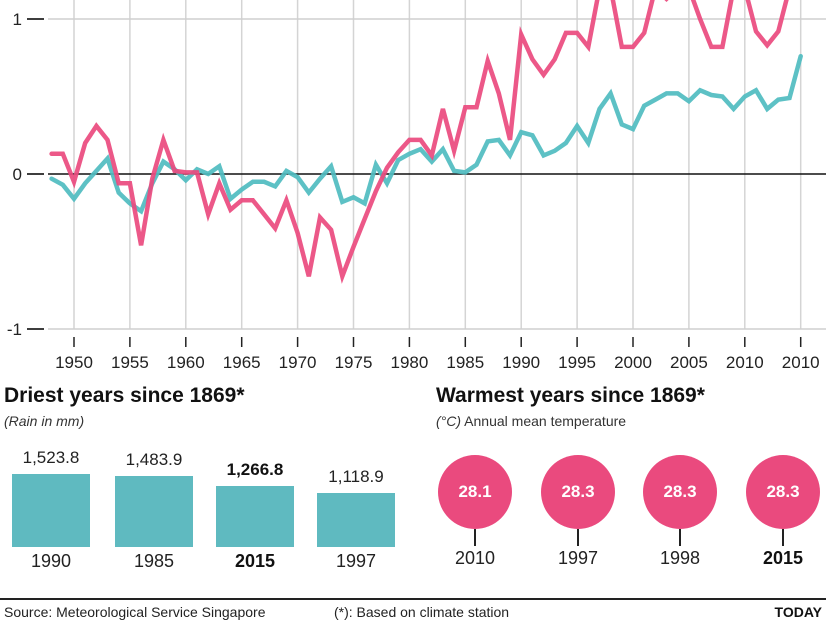 The width and height of the screenshot is (830, 622). What do you see at coordinates (521, 362) in the screenshot?
I see `x-tick-label: 1990` at bounding box center [521, 362].